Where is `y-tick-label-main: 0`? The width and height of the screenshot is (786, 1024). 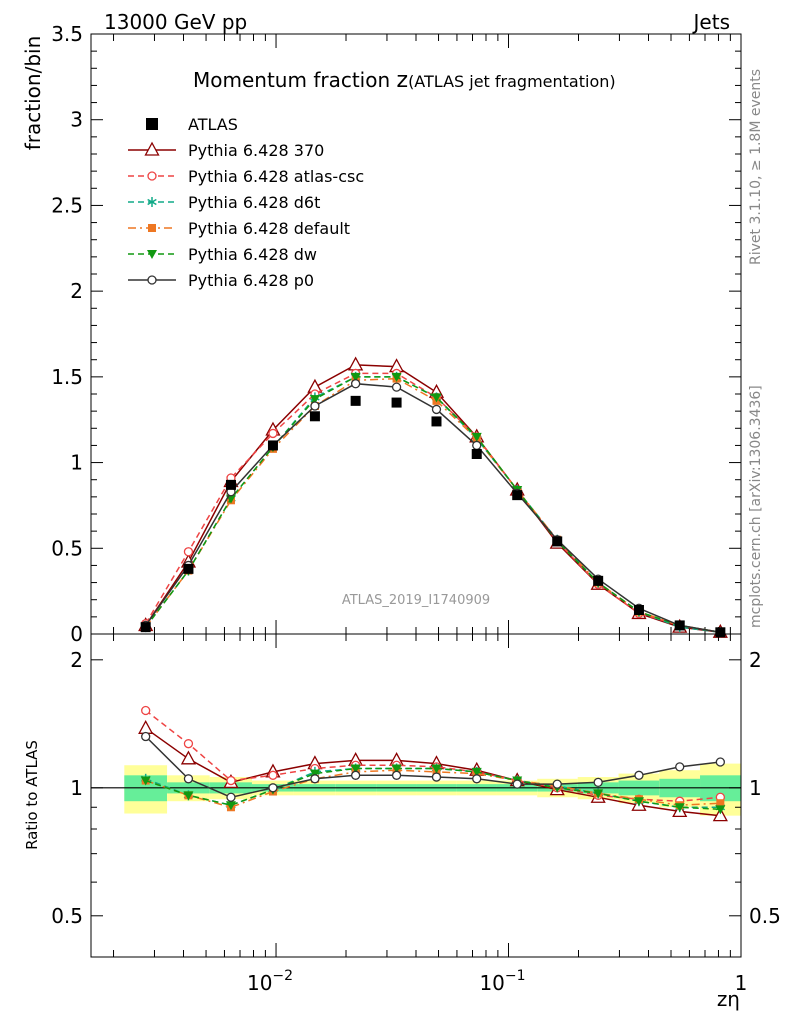 y-tick-label-main: 0 is located at coordinates (76, 634).